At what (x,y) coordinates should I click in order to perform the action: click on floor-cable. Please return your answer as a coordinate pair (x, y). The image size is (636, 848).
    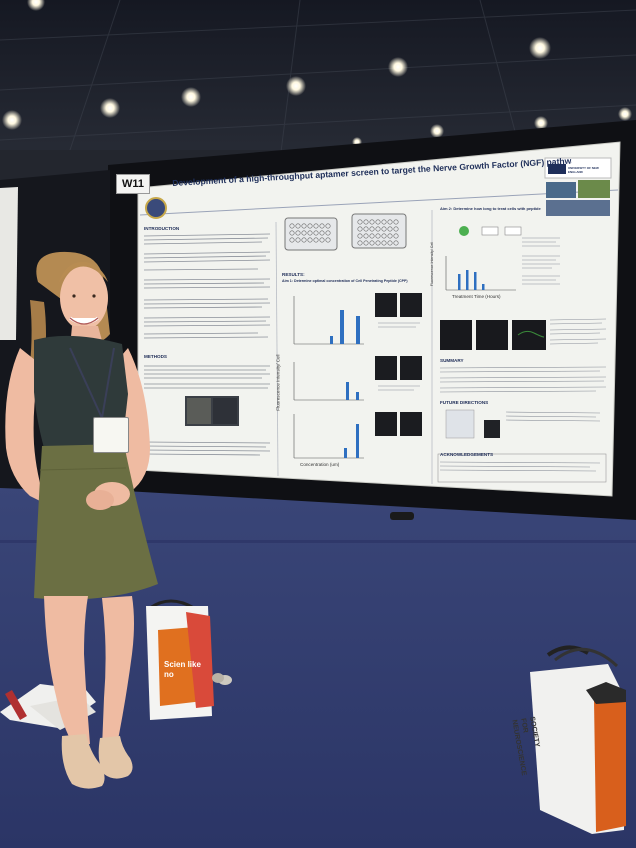
    Looking at the image, I should click on (402, 516).